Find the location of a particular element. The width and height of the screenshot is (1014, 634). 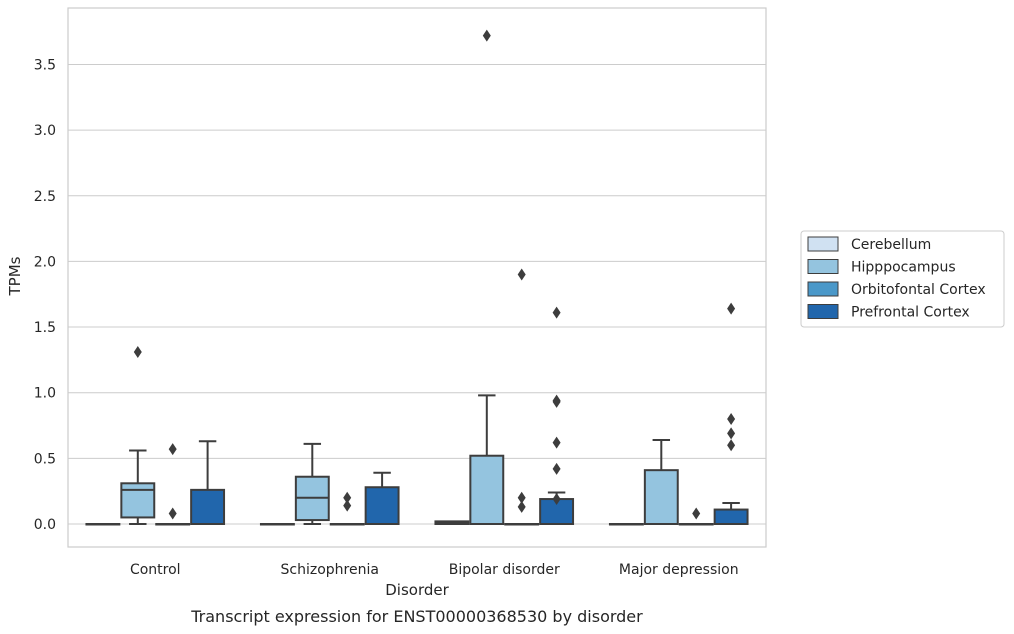

y-axis-ticks: 0.0 0.5 1.0 1.5 2.0 2.5 3.0 3.5 is located at coordinates (45, 295).